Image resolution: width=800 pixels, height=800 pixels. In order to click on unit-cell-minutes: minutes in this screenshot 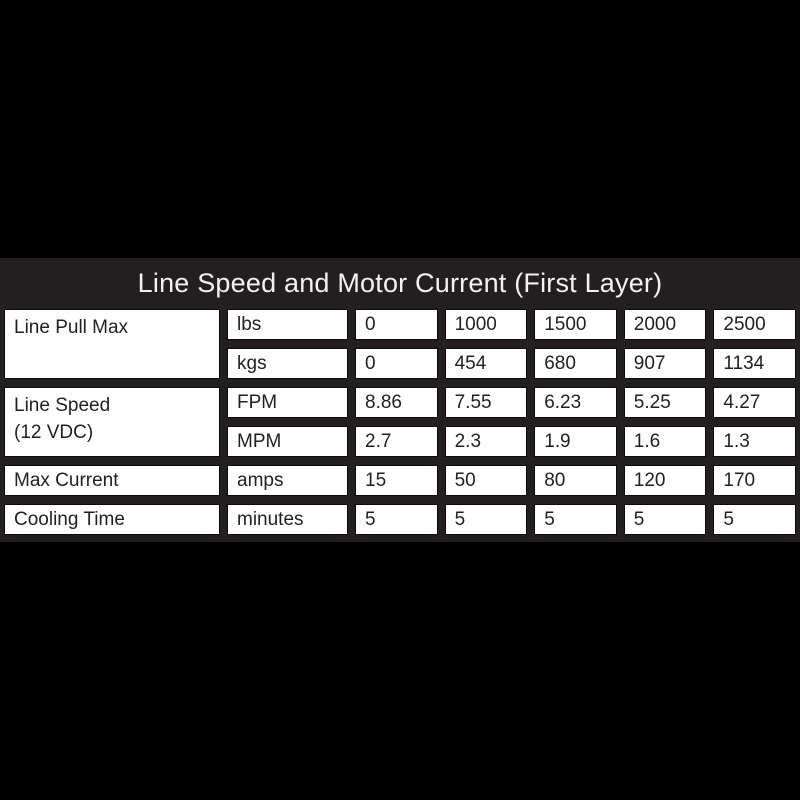, I will do `click(287, 519)`.